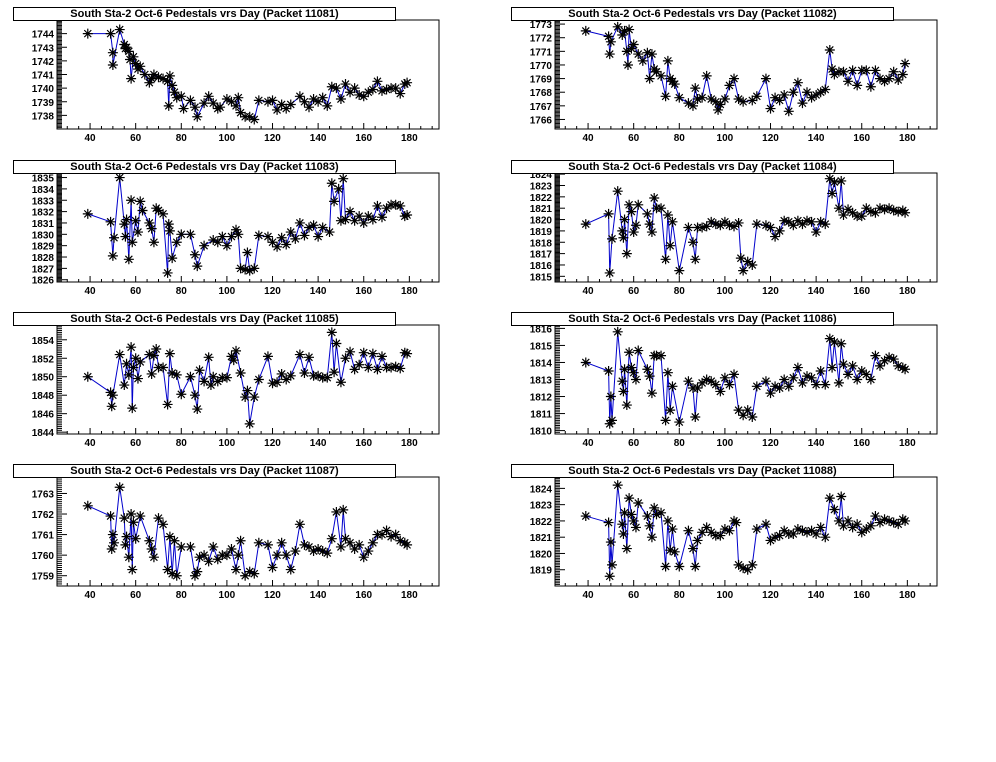 The width and height of the screenshot is (996, 762). Describe the element at coordinates (547, 381) in the screenshot. I see `y-axis: 1810 1811 1812 1813 1814 1815 1816` at that location.